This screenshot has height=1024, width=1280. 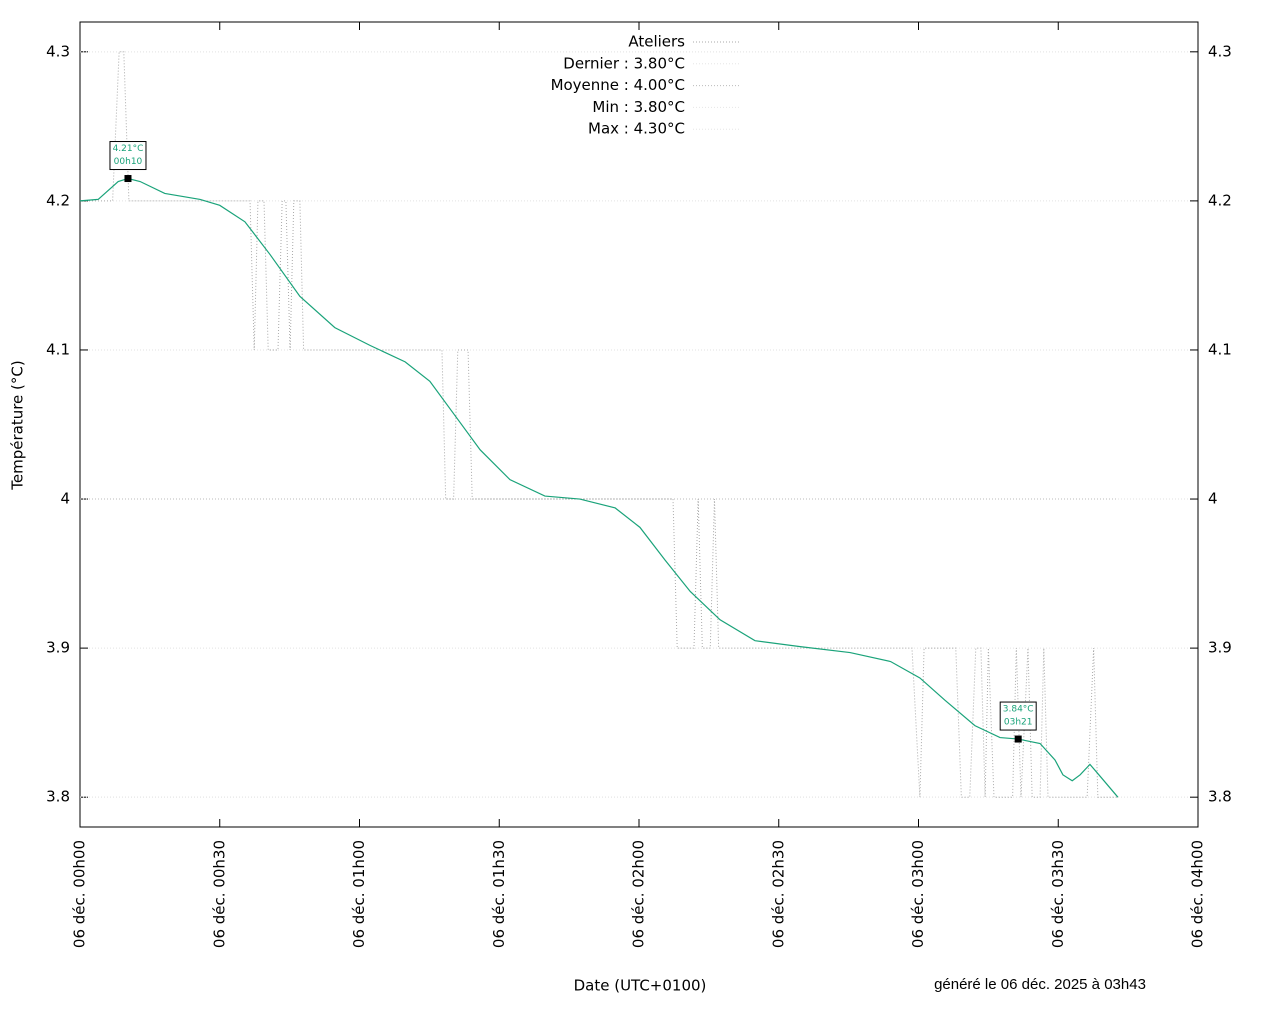 What do you see at coordinates (65, 499) in the screenshot?
I see `y-tick-label: 4` at bounding box center [65, 499].